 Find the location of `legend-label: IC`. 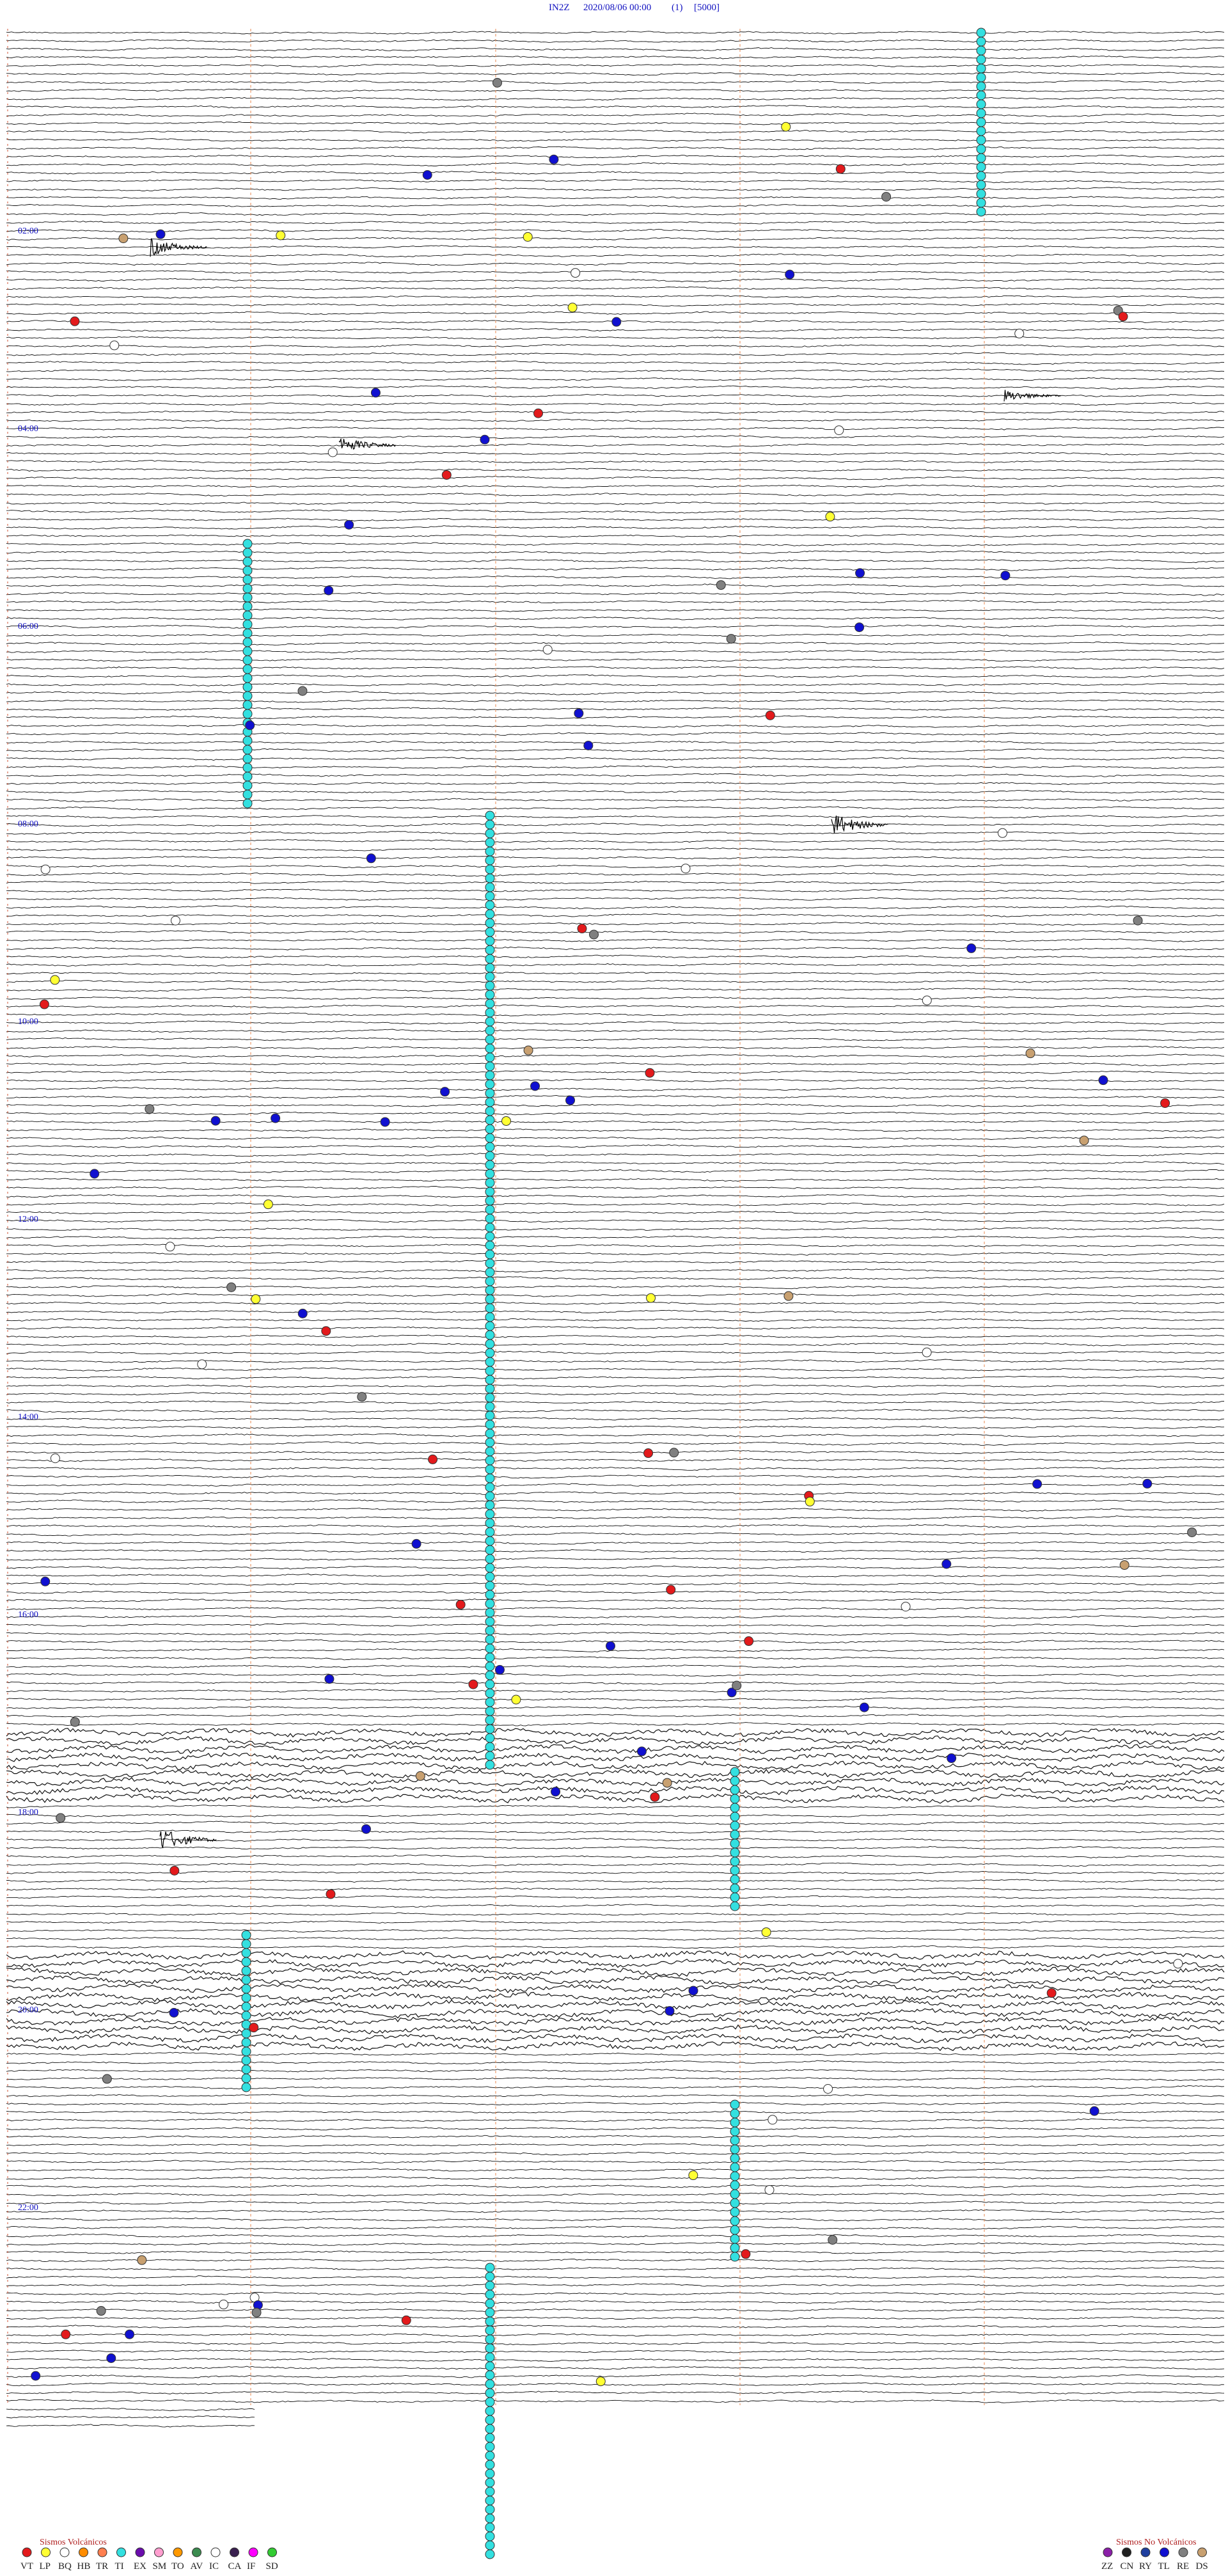

legend-label: IC is located at coordinates (214, 2566).